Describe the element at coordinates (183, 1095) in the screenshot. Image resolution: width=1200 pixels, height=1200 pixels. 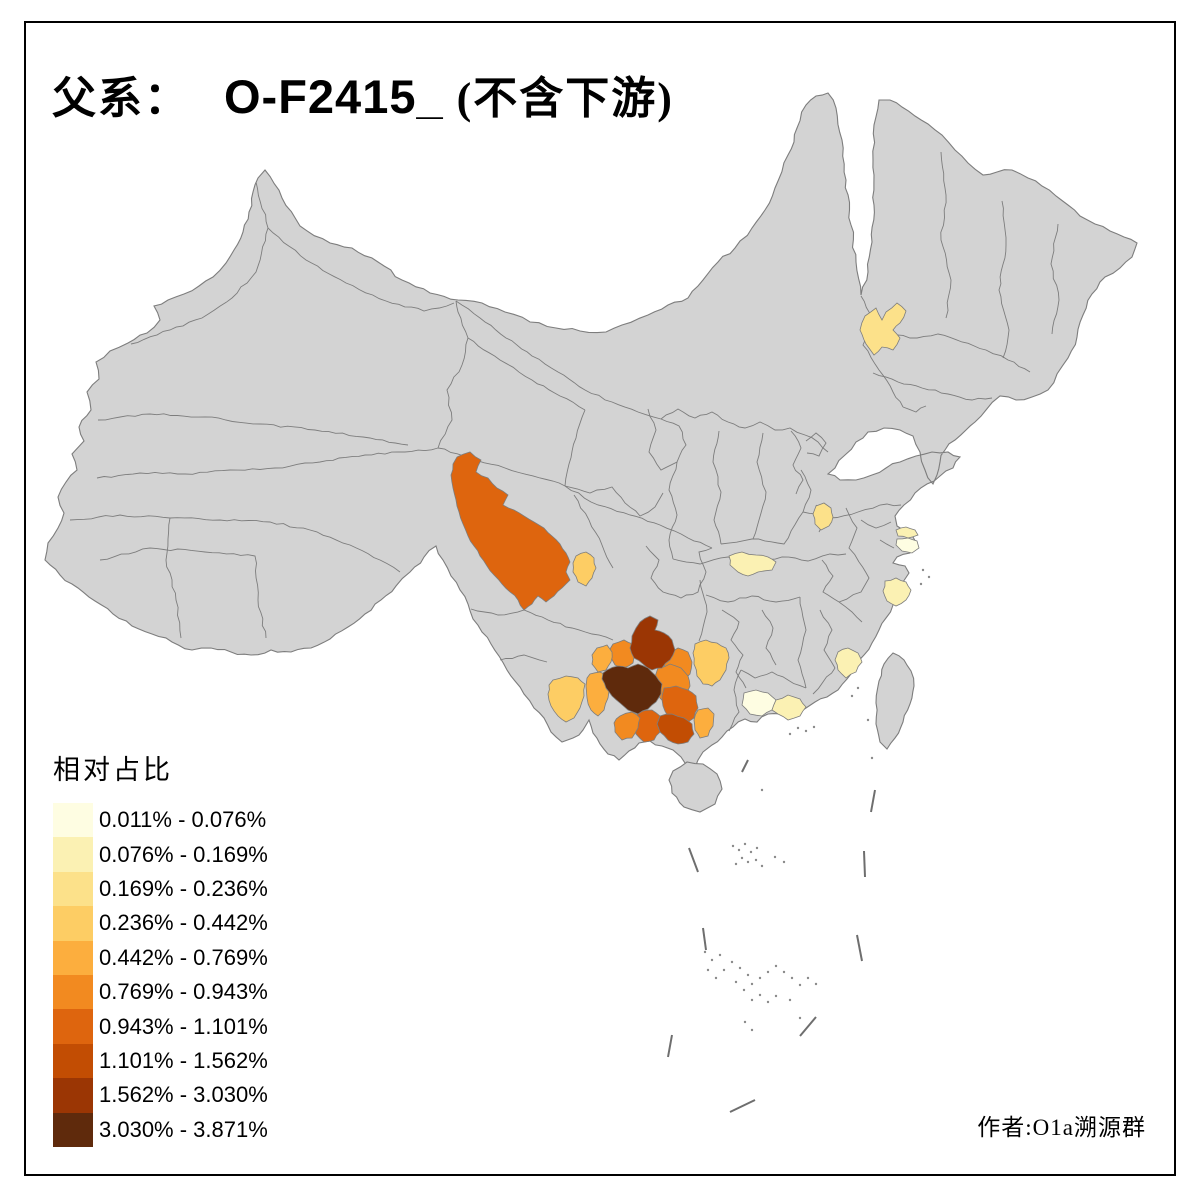
I see `legend-label: 1.562% - 3.030%` at that location.